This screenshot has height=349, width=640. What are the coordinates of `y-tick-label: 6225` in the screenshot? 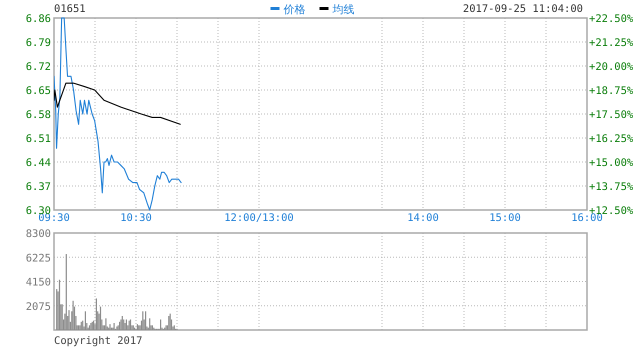 It's located at (38, 258).